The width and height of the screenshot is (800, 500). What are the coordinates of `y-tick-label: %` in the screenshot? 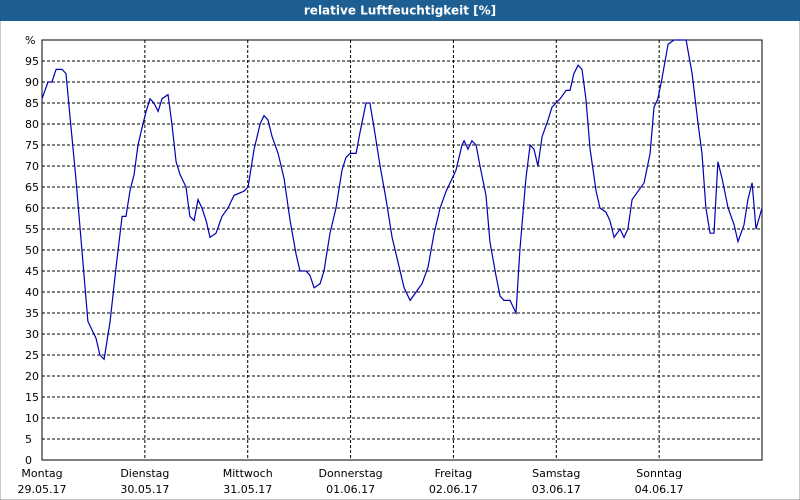 It's located at (30, 40).